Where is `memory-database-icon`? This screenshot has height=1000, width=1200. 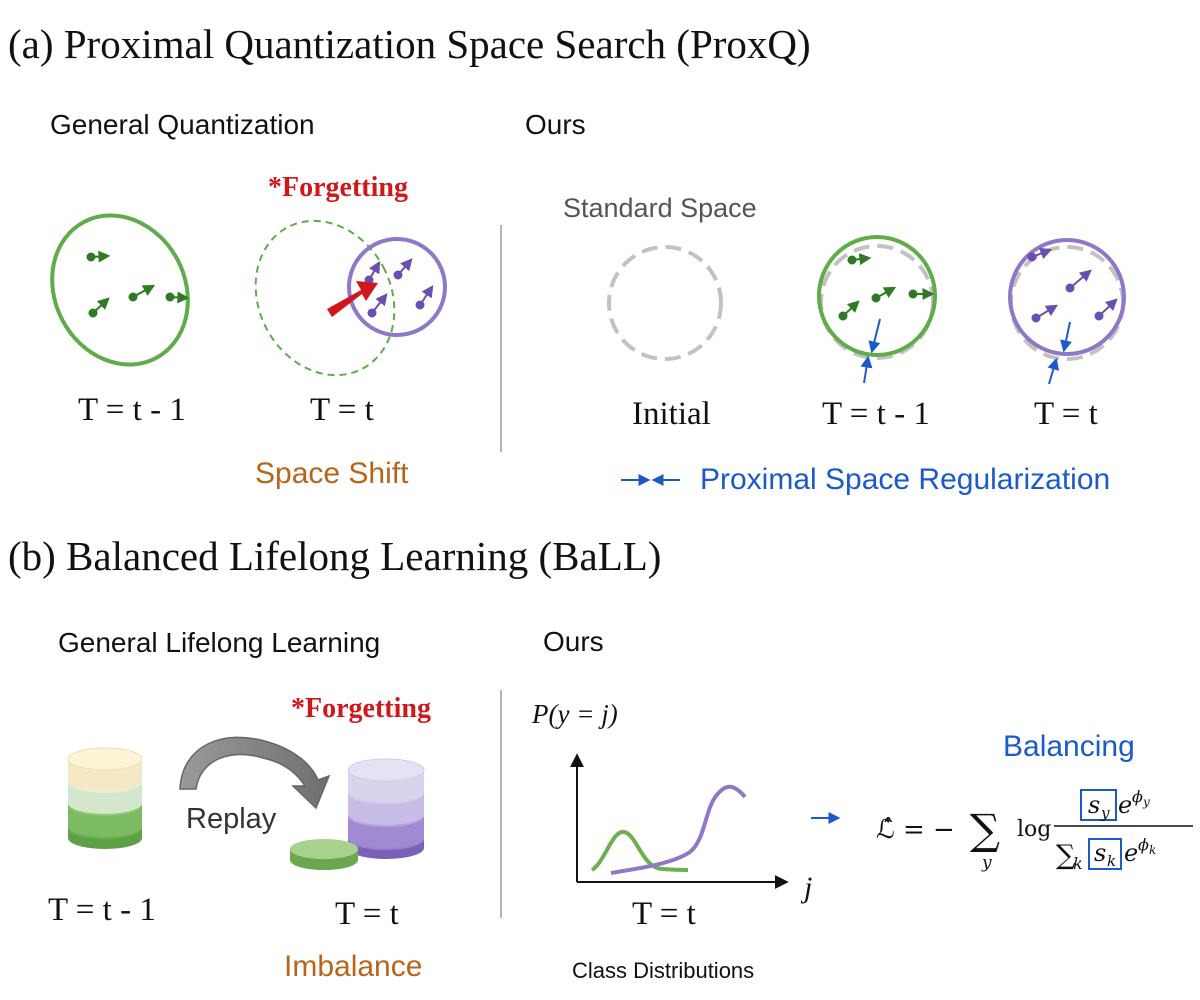
memory-database-icon is located at coordinates (105, 798).